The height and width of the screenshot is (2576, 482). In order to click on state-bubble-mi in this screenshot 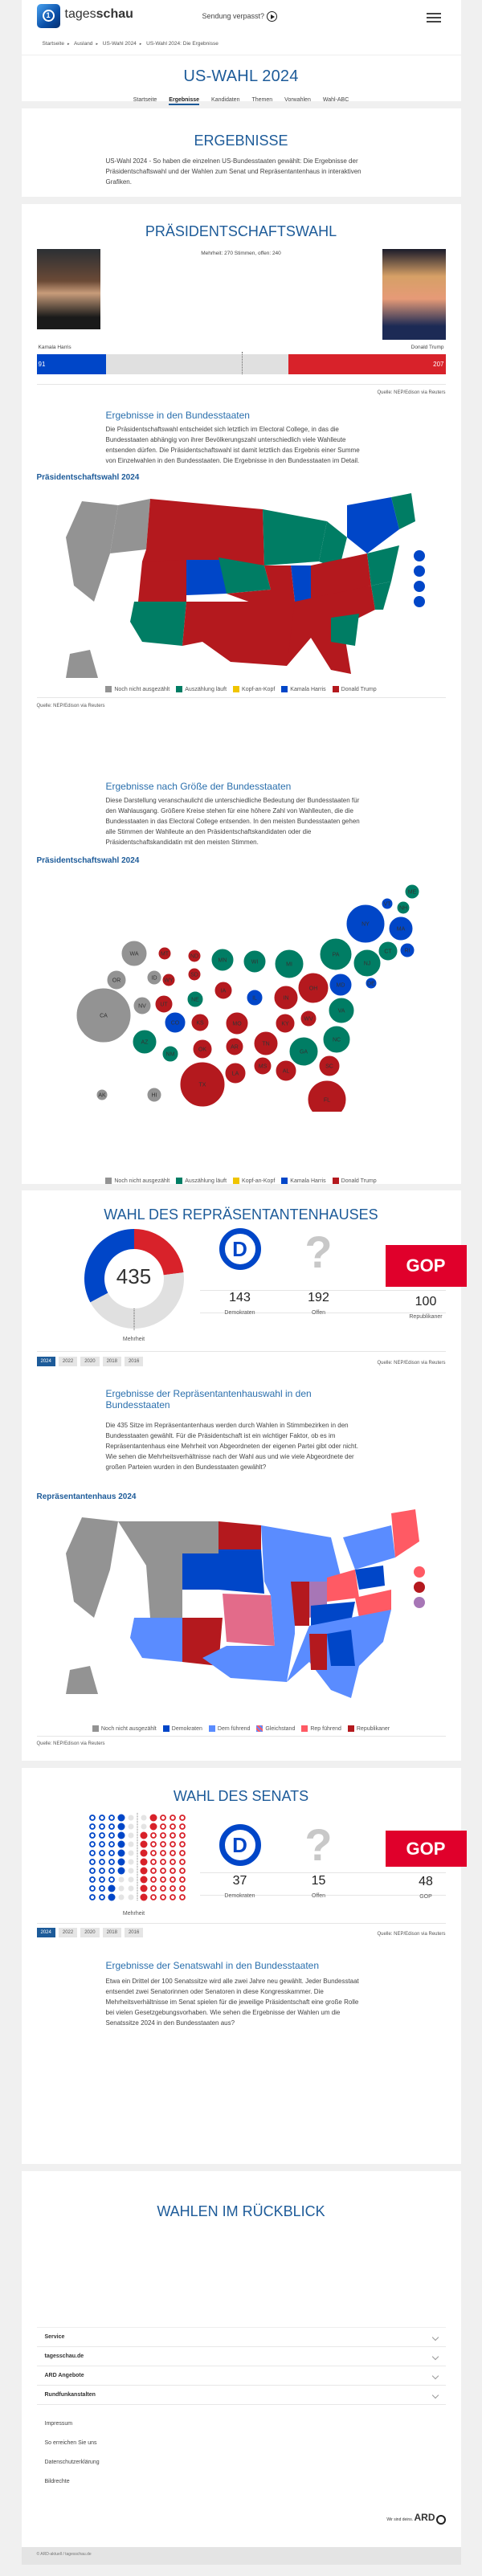, I will do `click(289, 964)`.